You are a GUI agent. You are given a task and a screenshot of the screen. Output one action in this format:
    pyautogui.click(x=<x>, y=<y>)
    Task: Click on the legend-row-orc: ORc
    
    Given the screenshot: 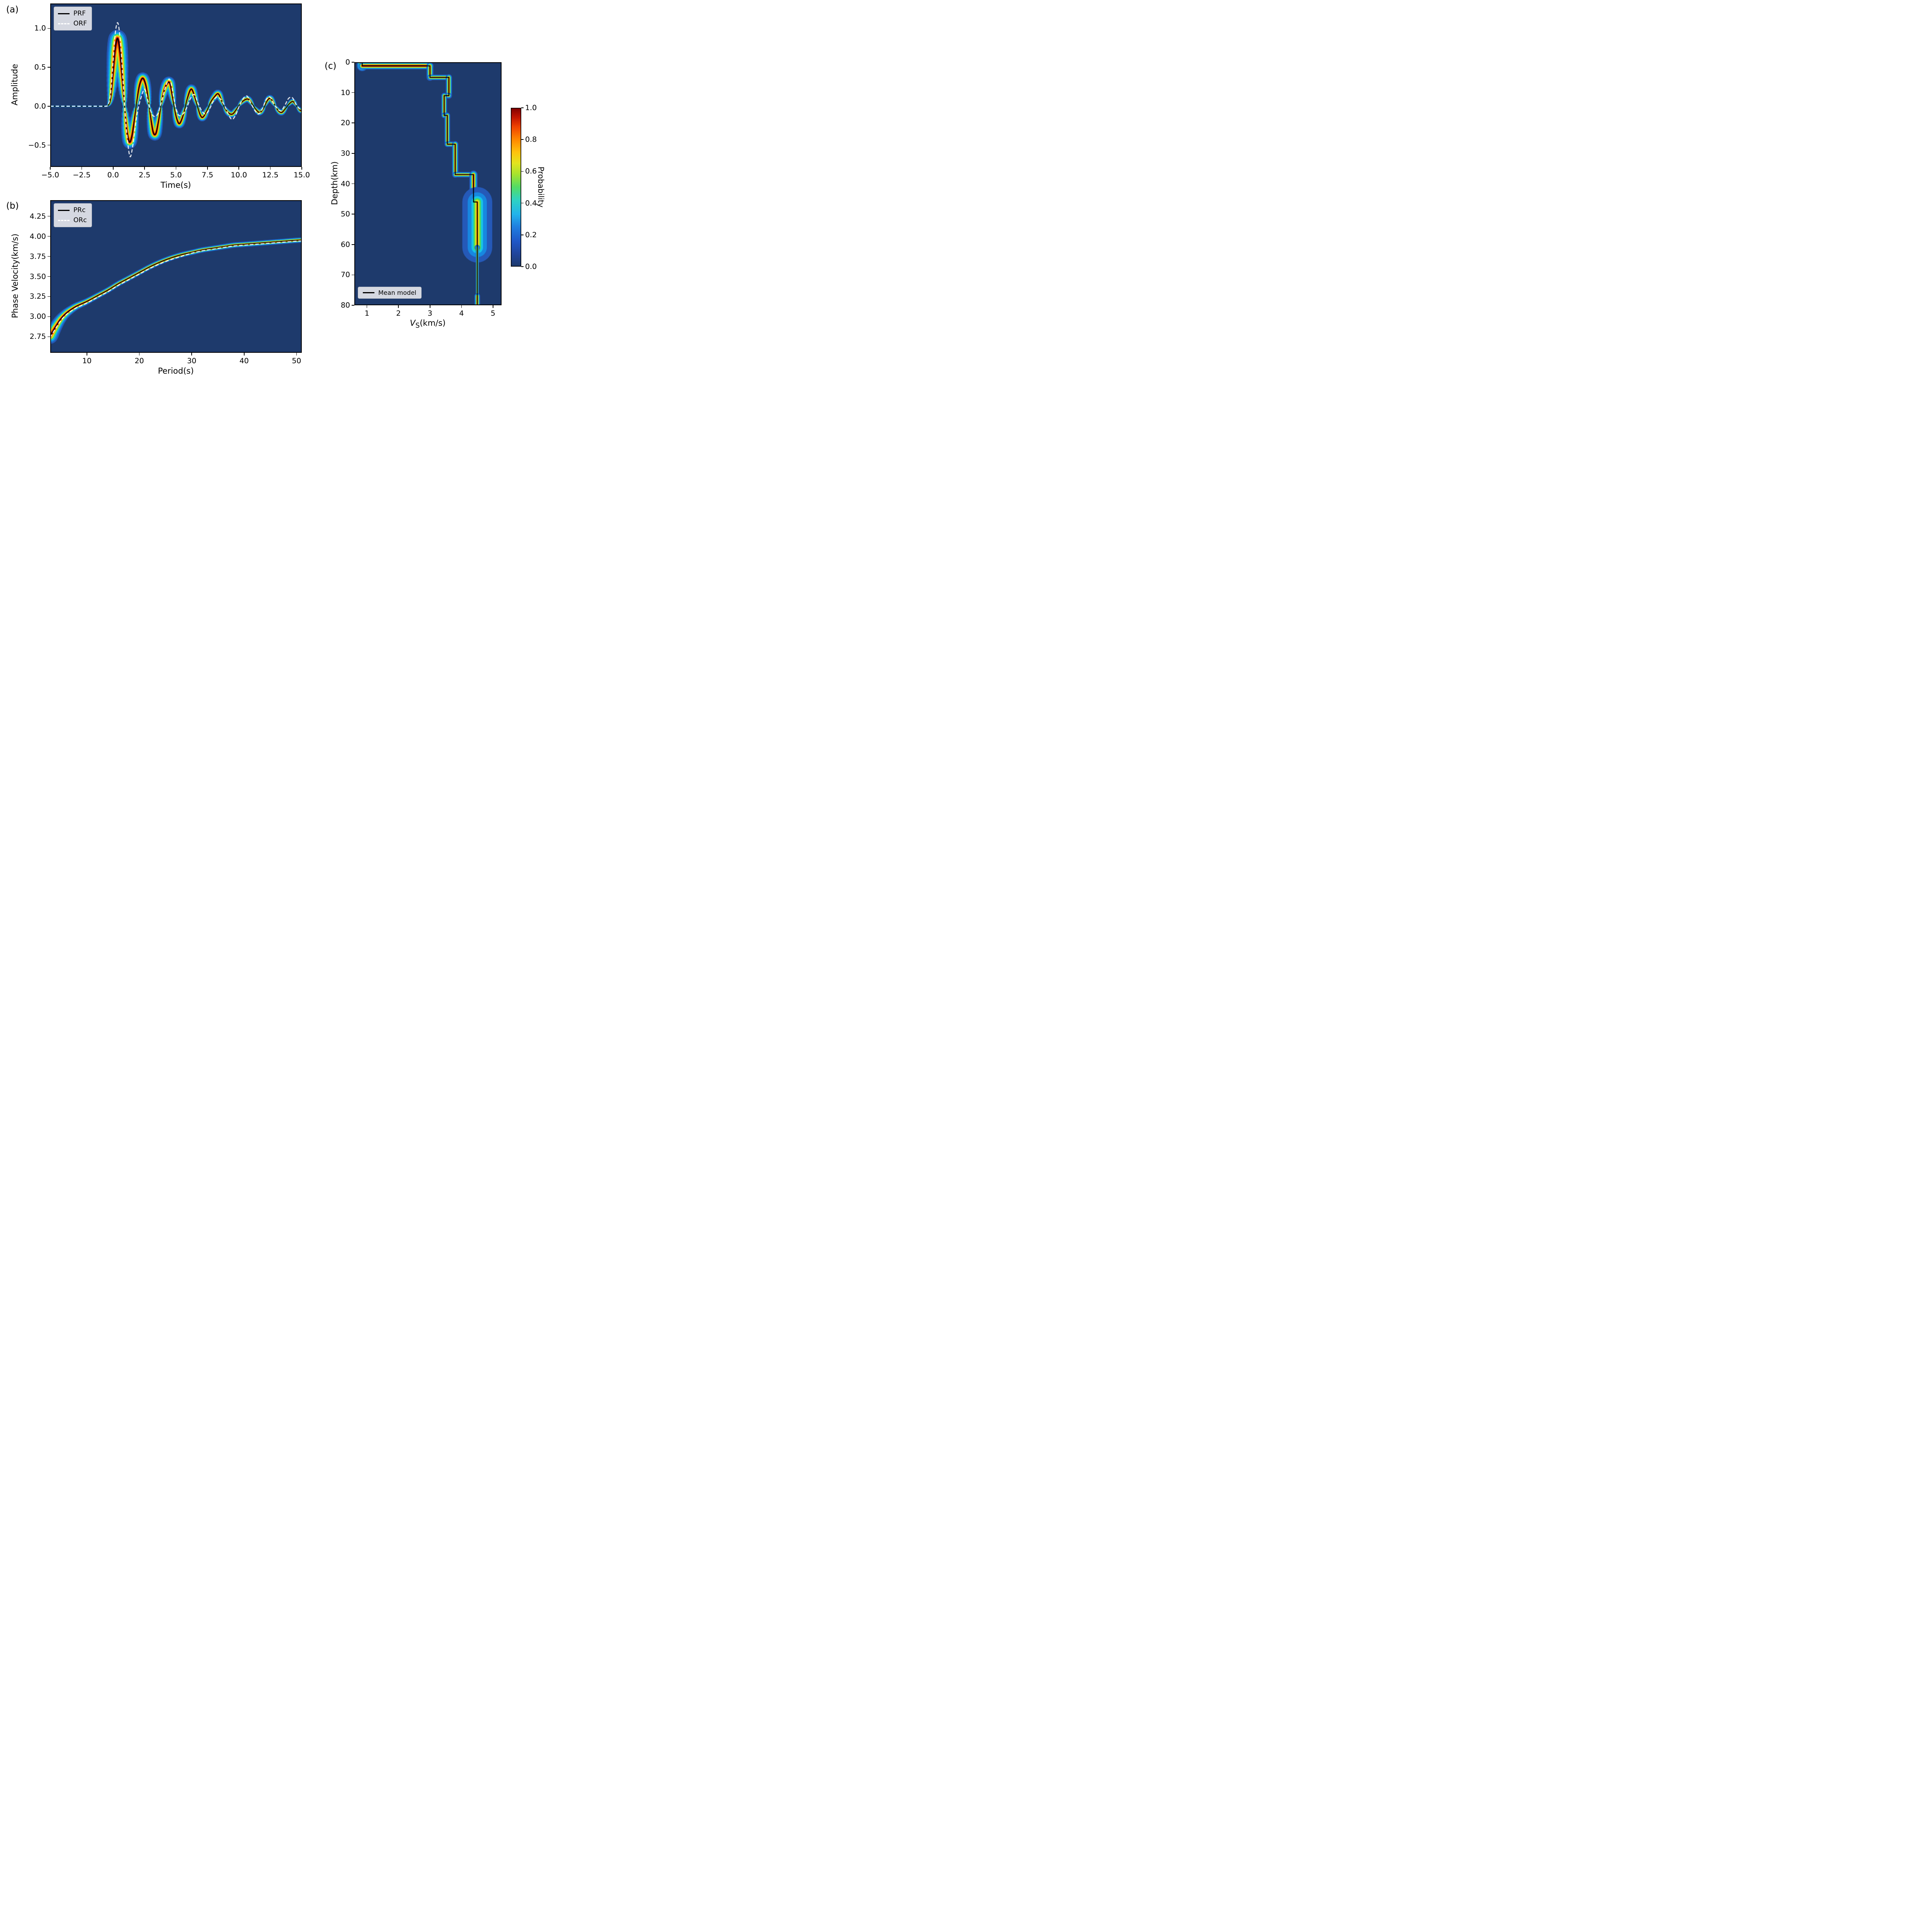 What is the action you would take?
    pyautogui.click(x=73, y=220)
    